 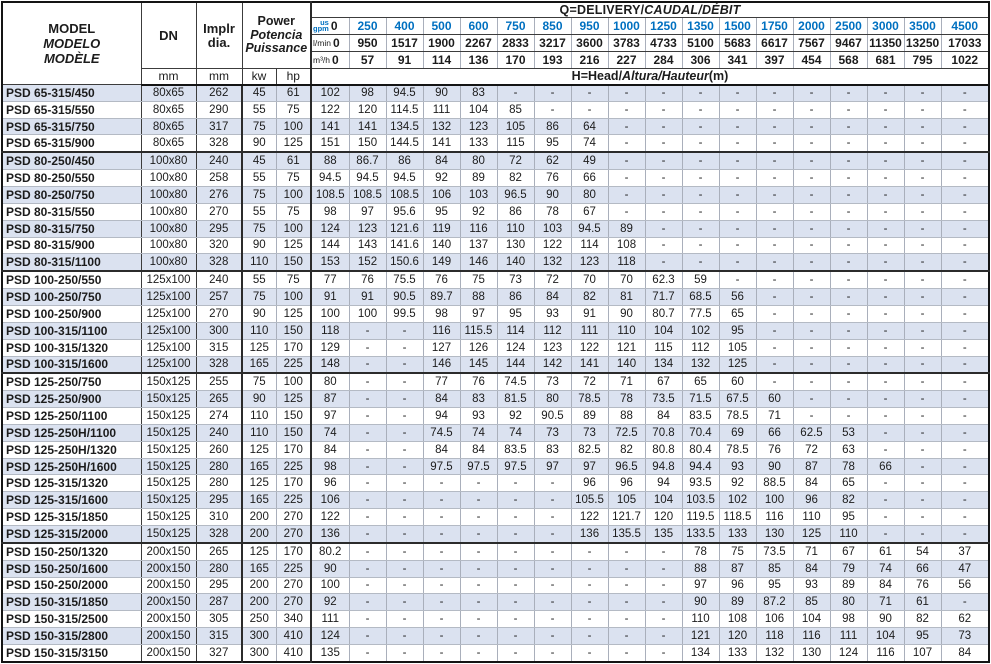 I want to click on impeller-dia-cell: 287, so click(x=219, y=602).